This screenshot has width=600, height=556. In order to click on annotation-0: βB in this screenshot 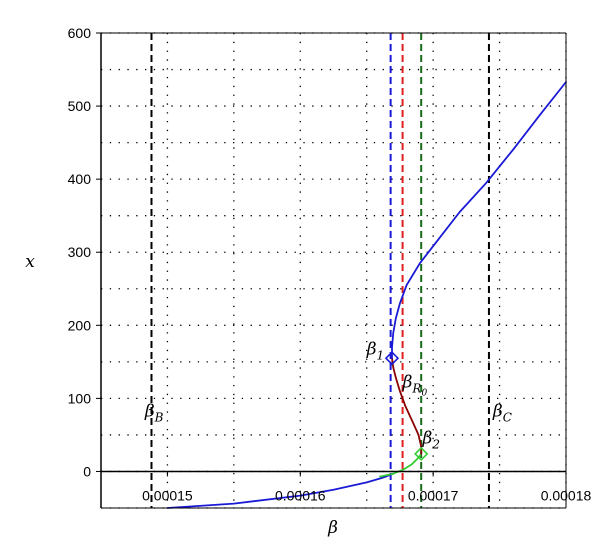, I will do `click(154, 413)`.